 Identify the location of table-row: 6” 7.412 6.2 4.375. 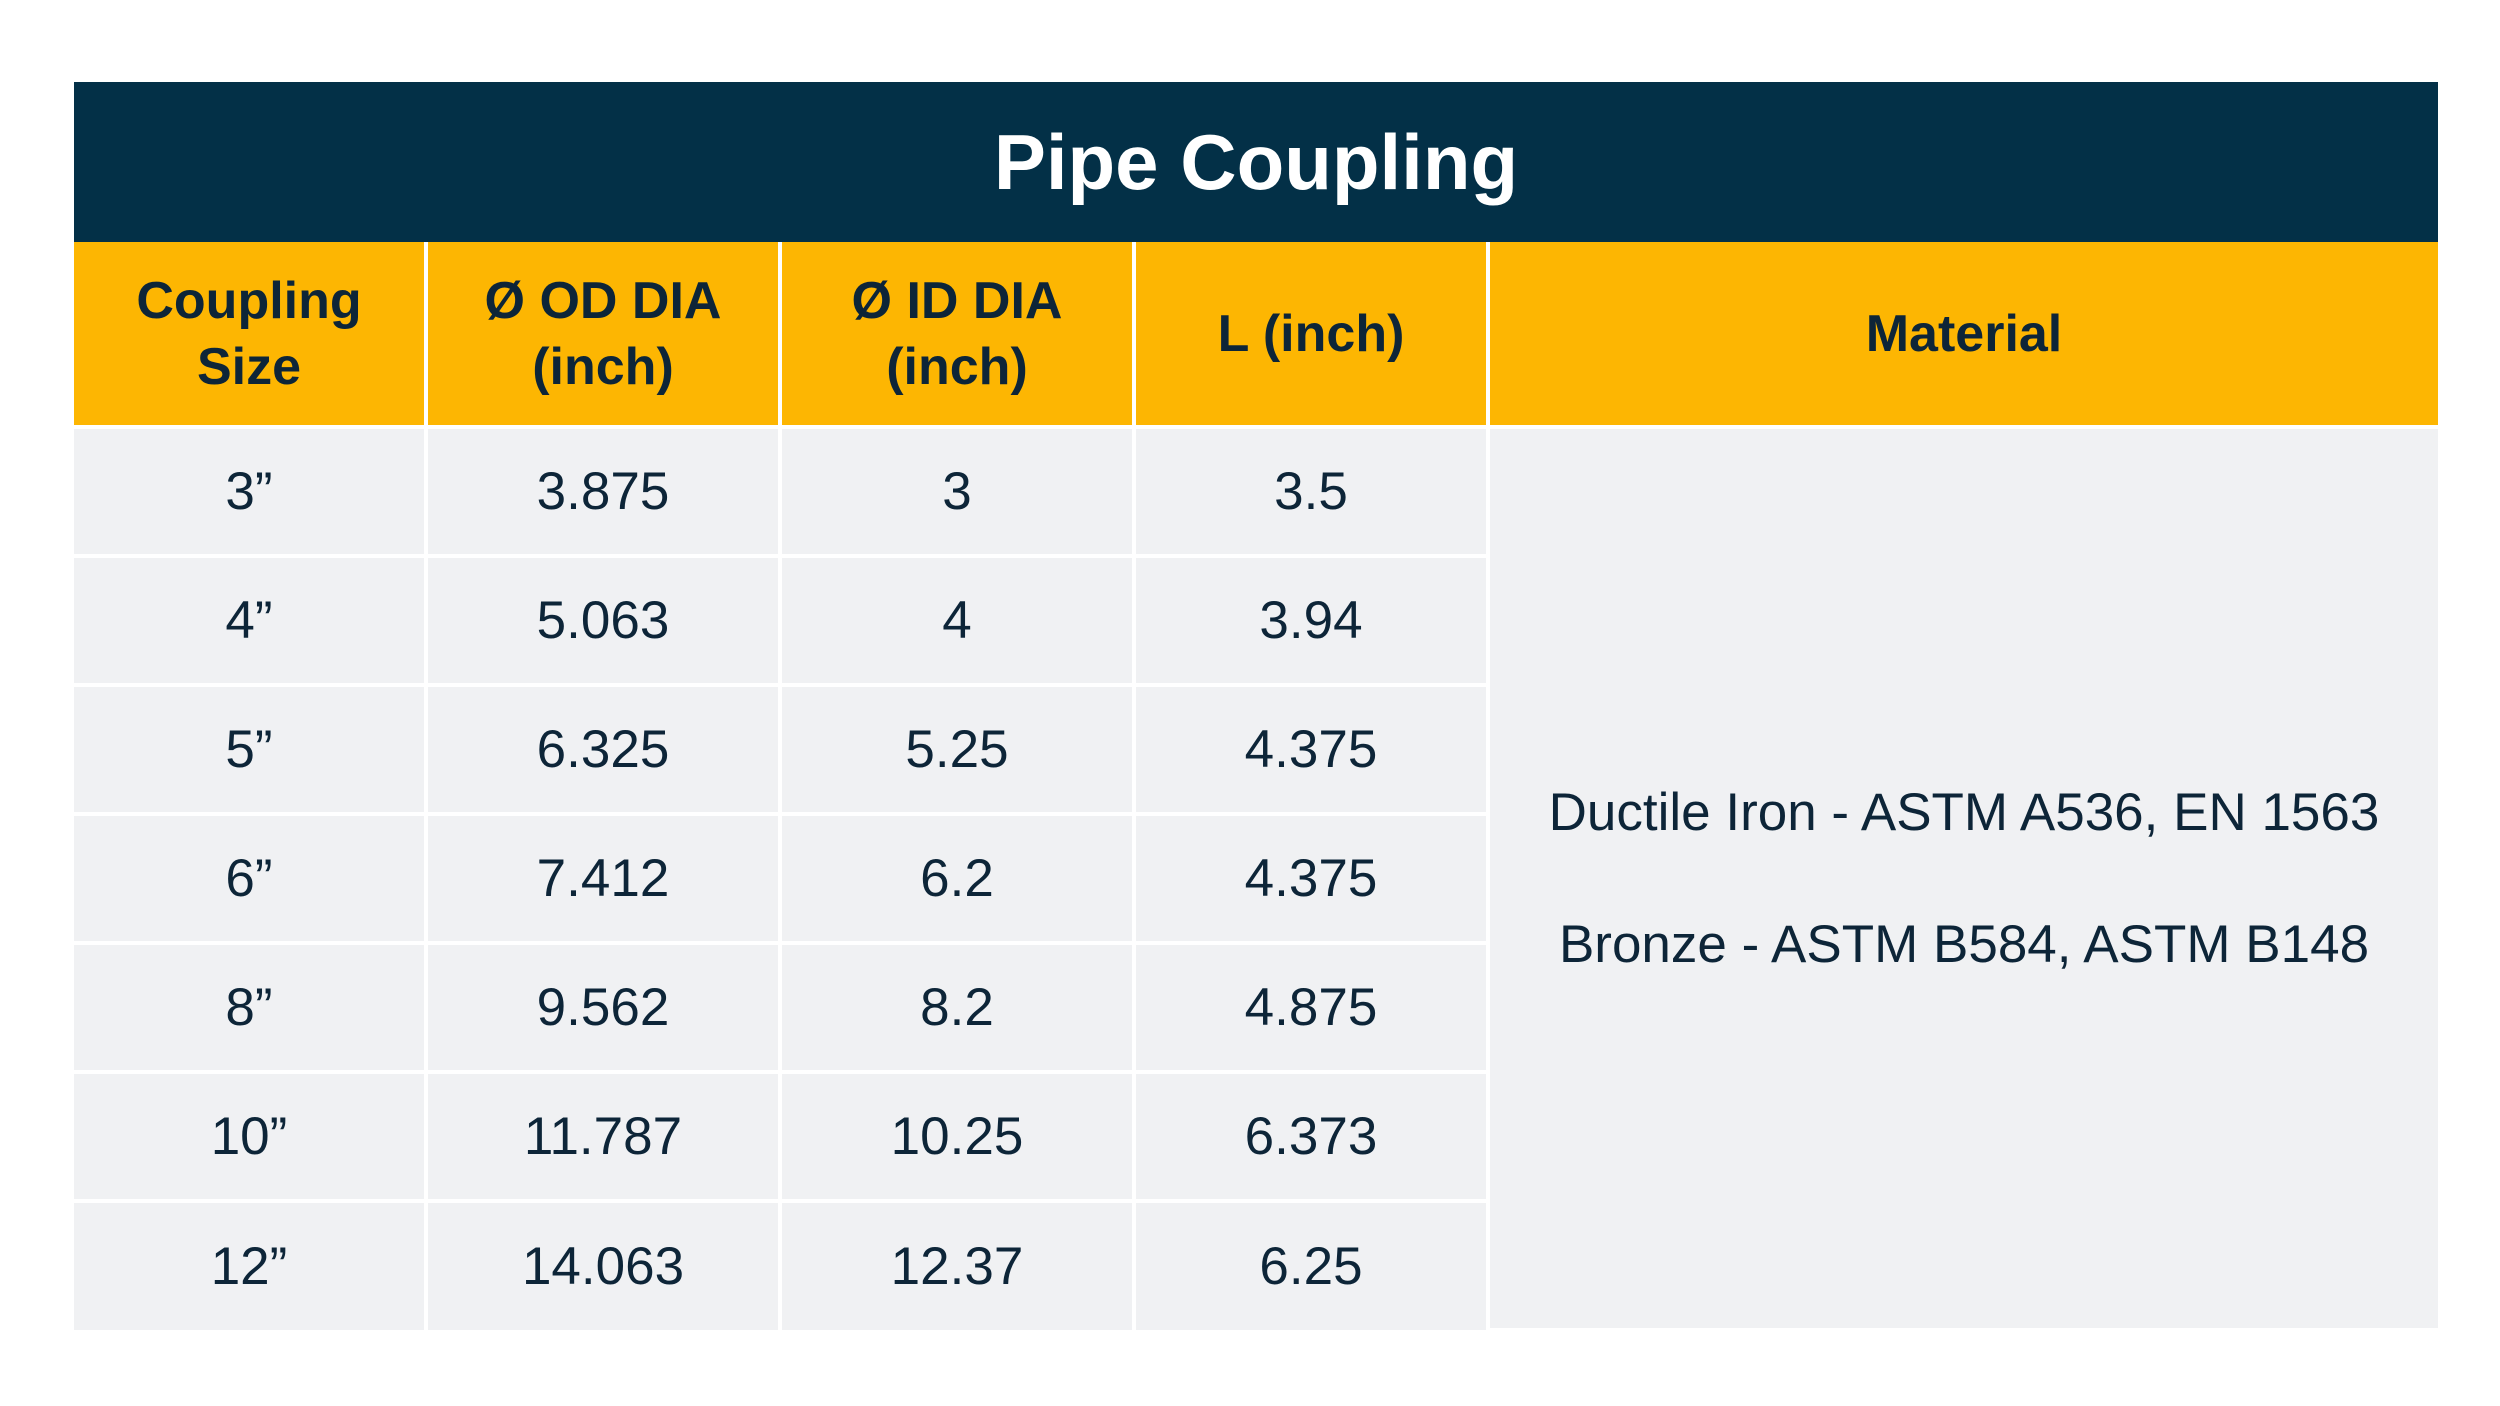
(1256, 878).